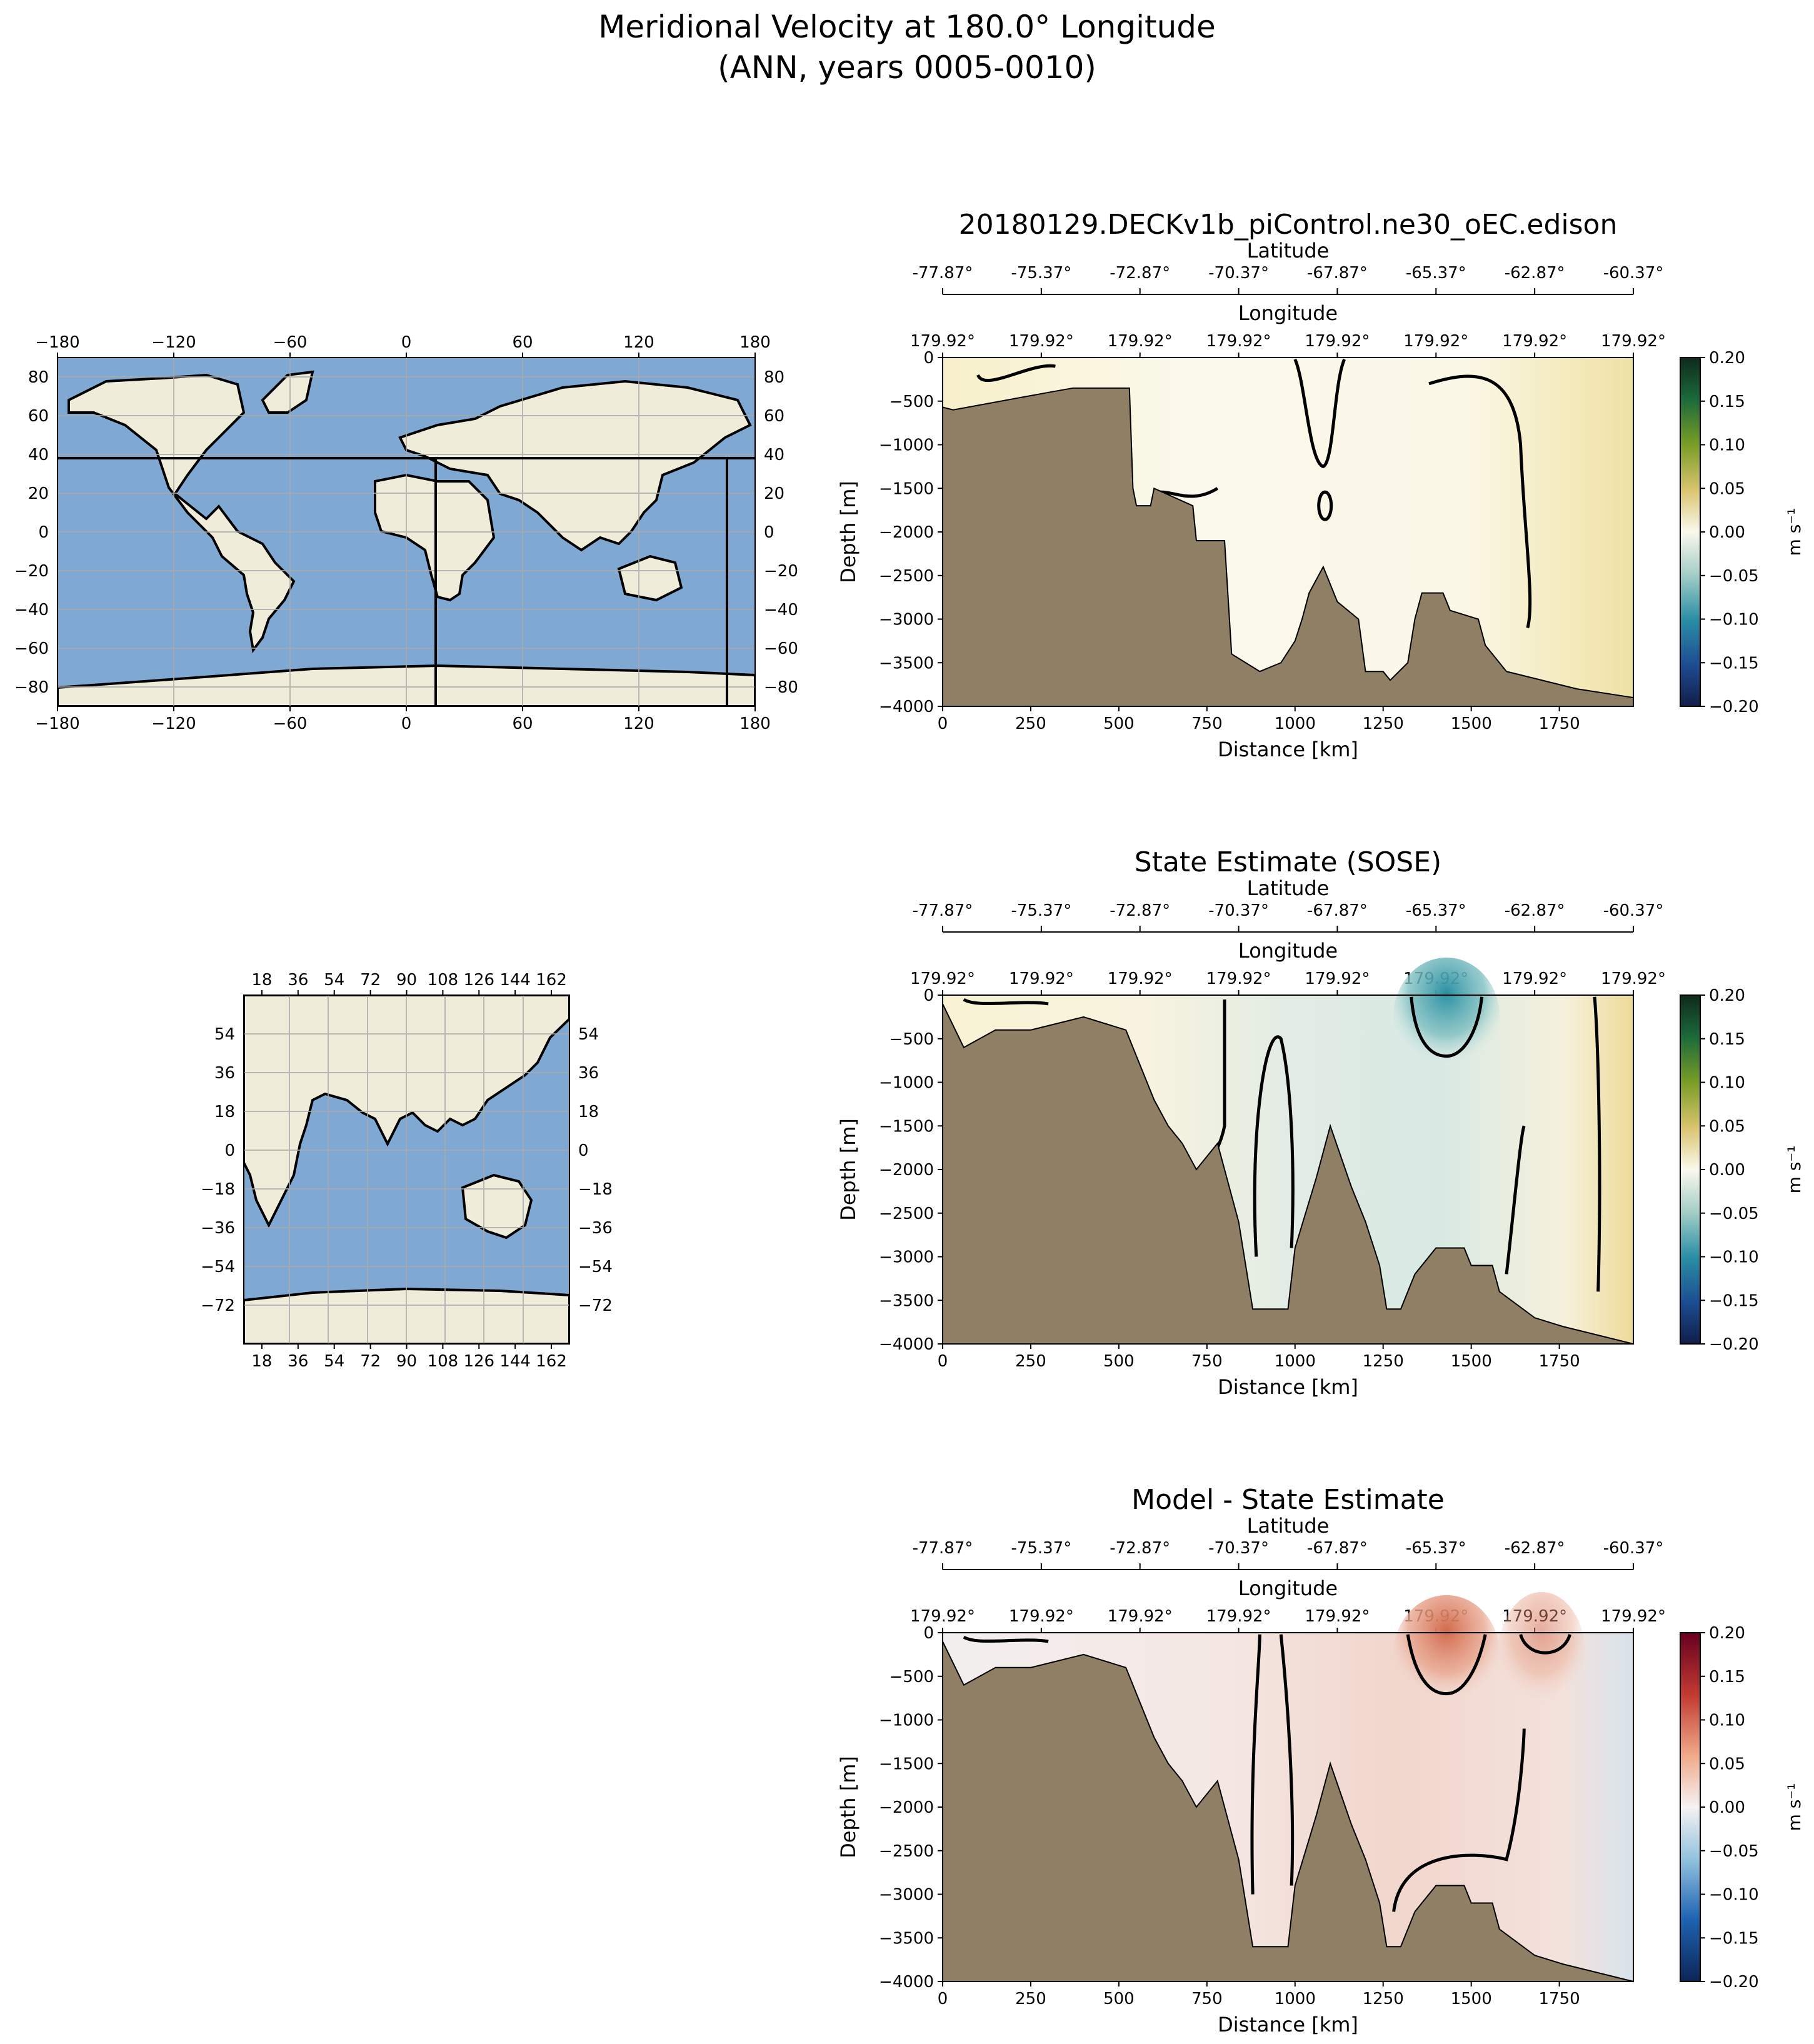 The width and height of the screenshot is (1814, 2044). I want to click on map-x-tick-label-bottom: 18, so click(261, 1361).